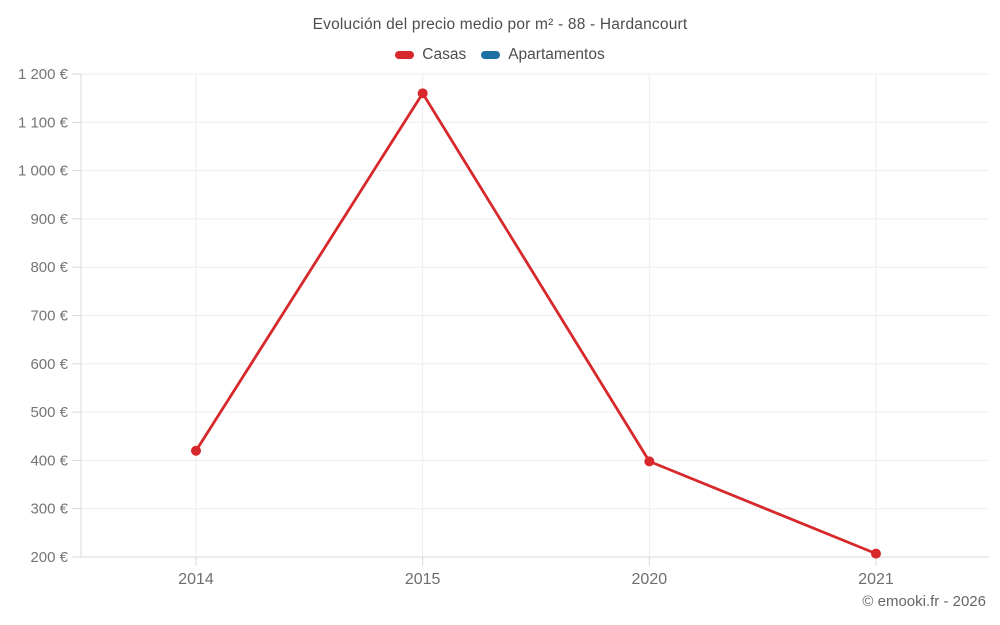 This screenshot has height=625, width=1000. Describe the element at coordinates (196, 579) in the screenshot. I see `x-tick-label: 2014` at that location.